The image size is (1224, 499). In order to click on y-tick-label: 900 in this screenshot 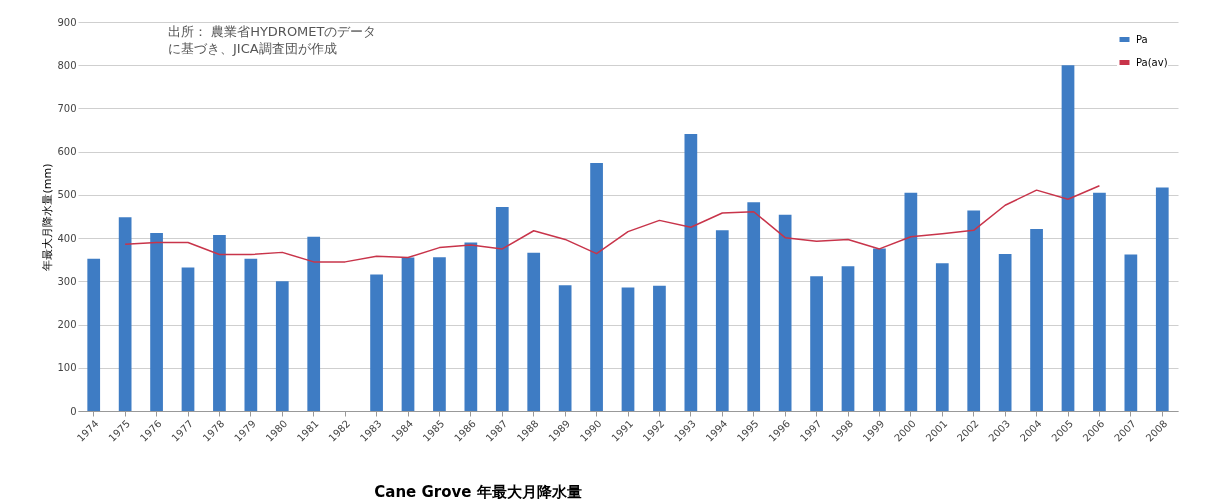, I will do `click(67, 22)`.